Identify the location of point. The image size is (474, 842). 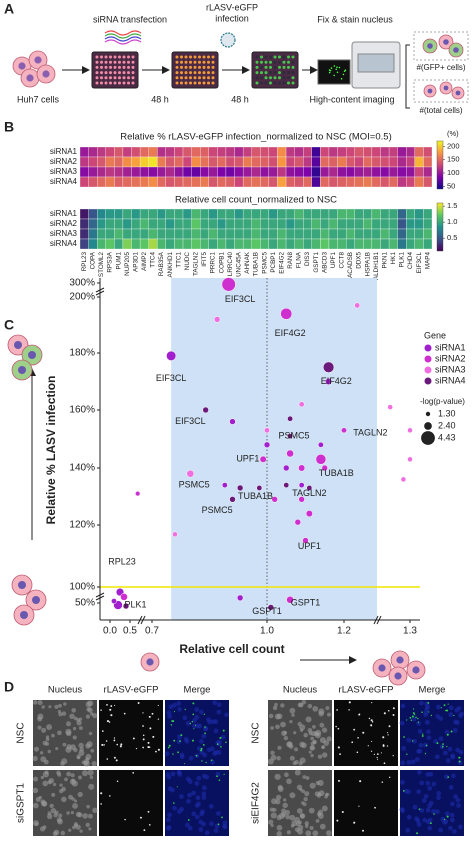
(305, 540).